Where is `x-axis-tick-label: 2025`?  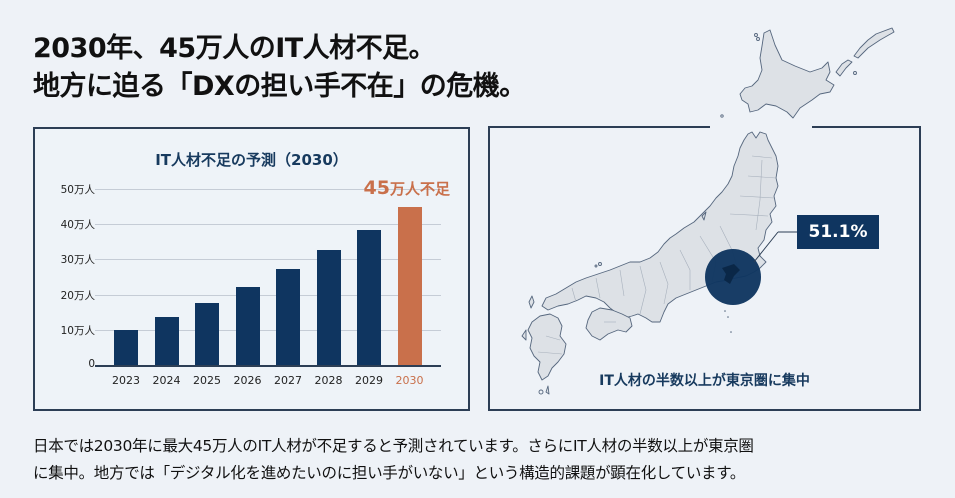
x-axis-tick-label: 2025 is located at coordinates (207, 380).